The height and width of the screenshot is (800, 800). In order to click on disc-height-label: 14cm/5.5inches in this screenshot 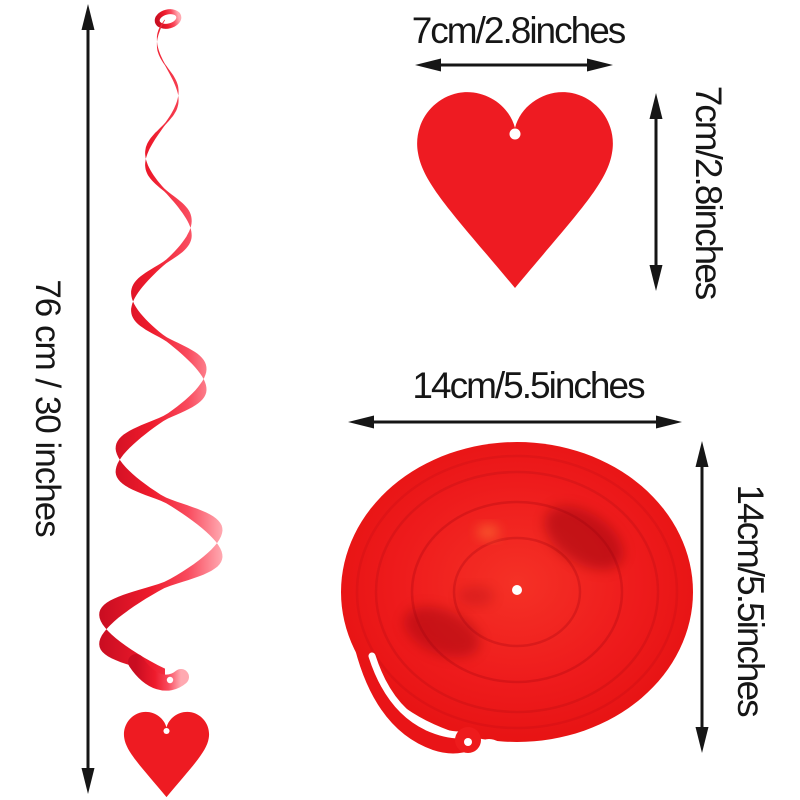, I will do `click(750, 600)`.